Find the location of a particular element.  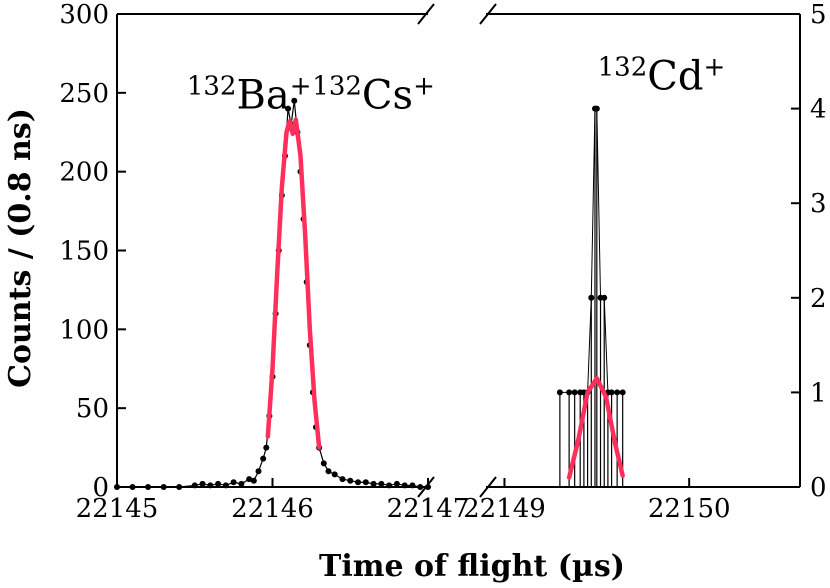

y-axis-label: Counts / (0.8 ns) is located at coordinates (20, 248).